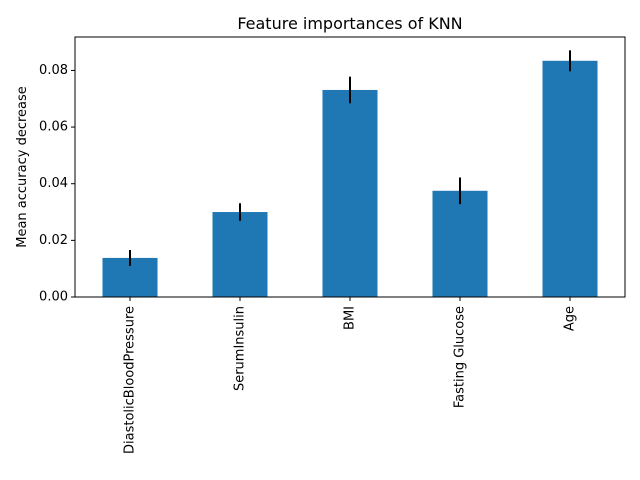 The height and width of the screenshot is (480, 640). I want to click on y-tick-label-2: 0.04, so click(53, 183).